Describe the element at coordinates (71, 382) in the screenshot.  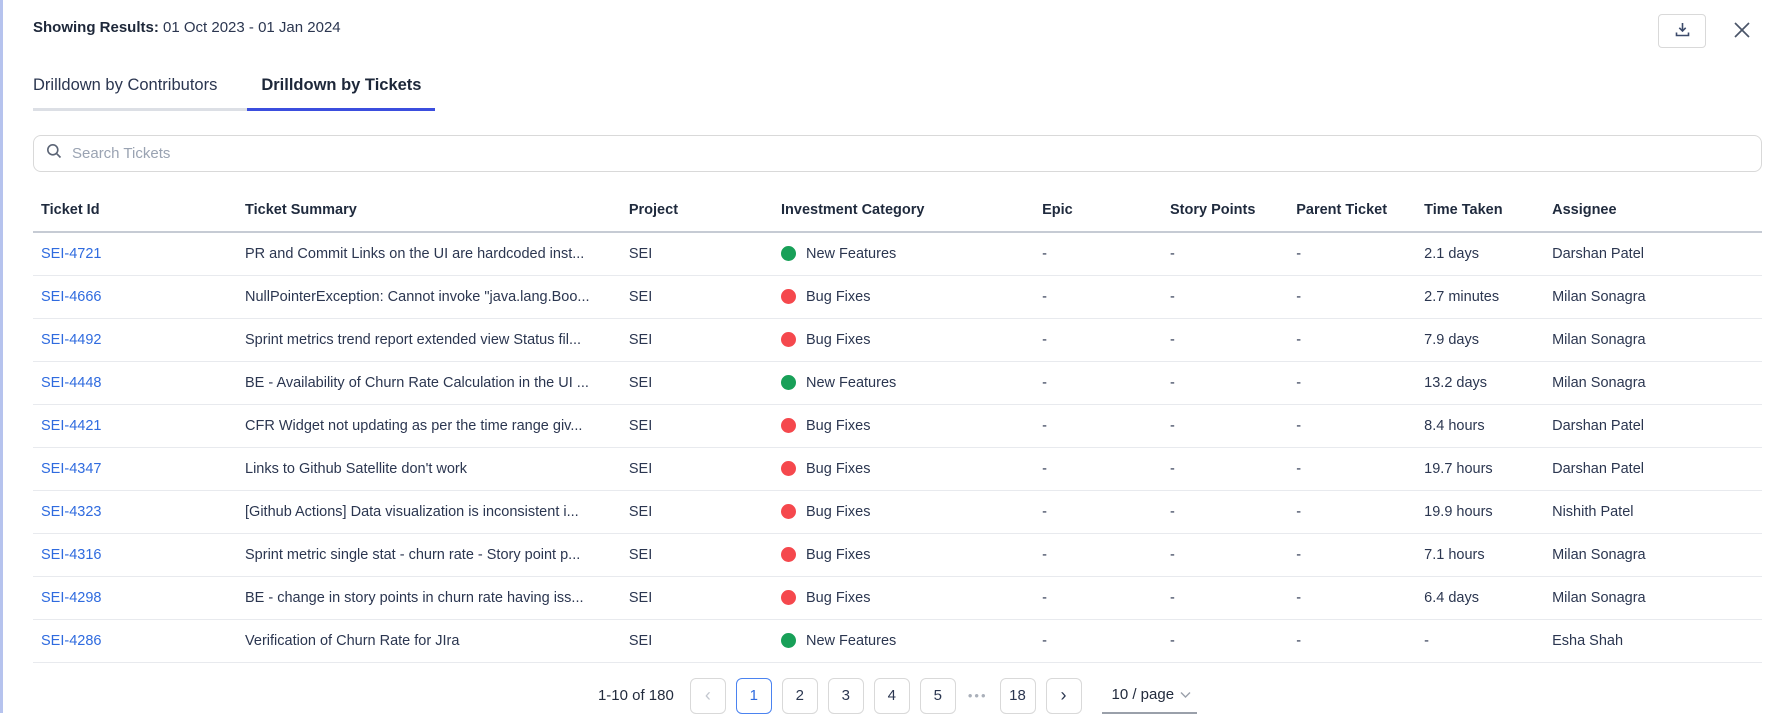
I see `ticket-id-link: SEI-4448` at that location.